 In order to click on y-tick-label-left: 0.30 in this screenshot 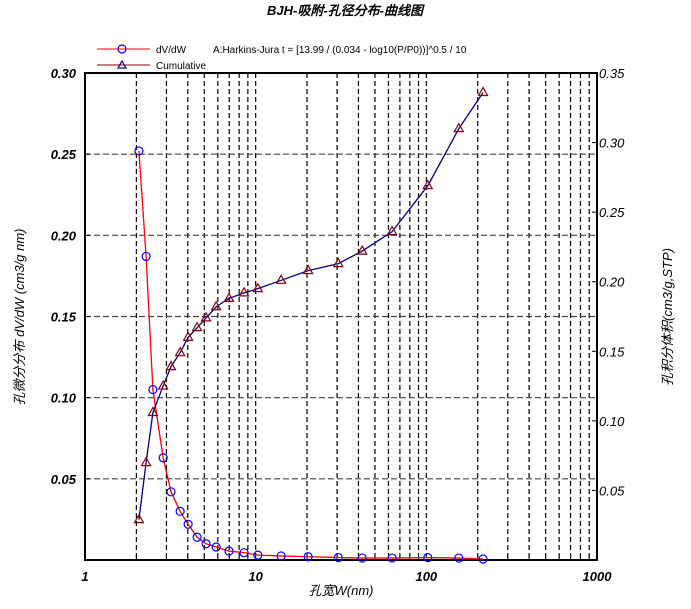, I will do `click(64, 73)`.